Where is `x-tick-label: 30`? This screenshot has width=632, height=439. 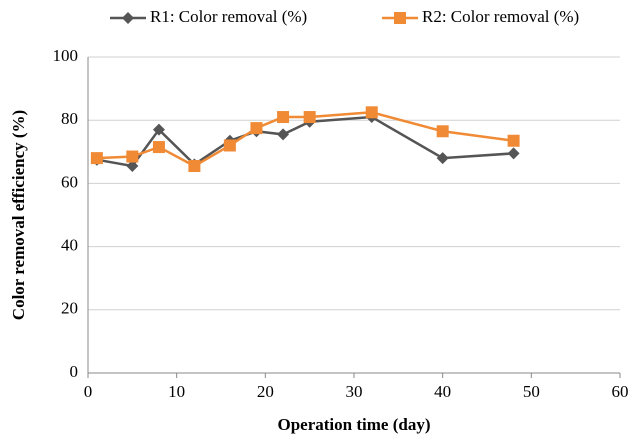 x-tick-label: 30 is located at coordinates (354, 391).